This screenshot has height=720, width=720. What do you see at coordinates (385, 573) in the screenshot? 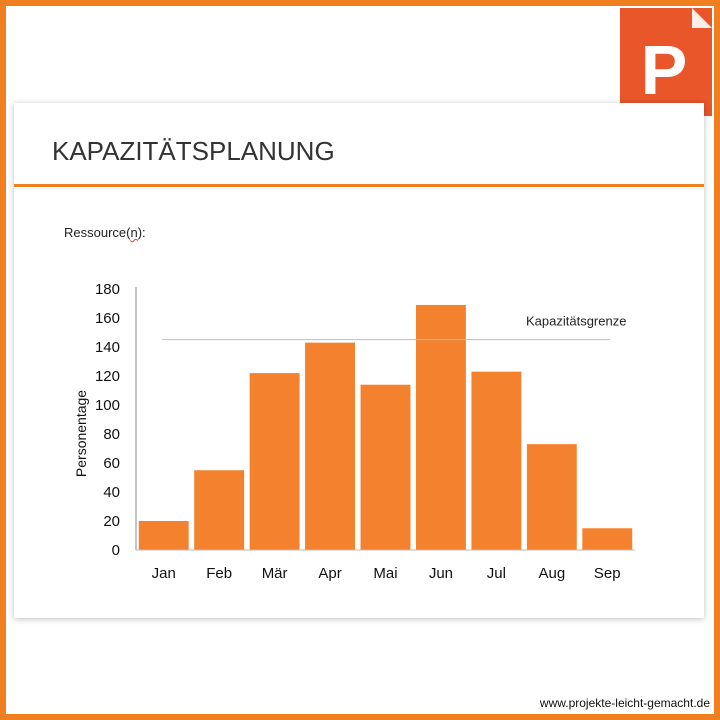
I see `x-tick-label: Mai` at bounding box center [385, 573].